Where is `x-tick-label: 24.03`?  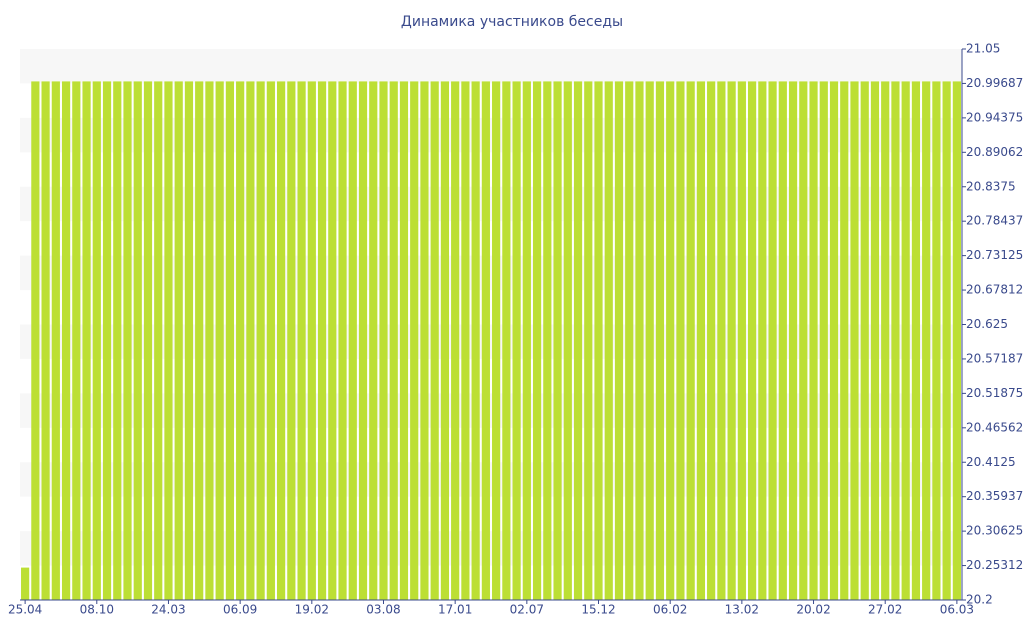
x-tick-label: 24.03 is located at coordinates (168, 610).